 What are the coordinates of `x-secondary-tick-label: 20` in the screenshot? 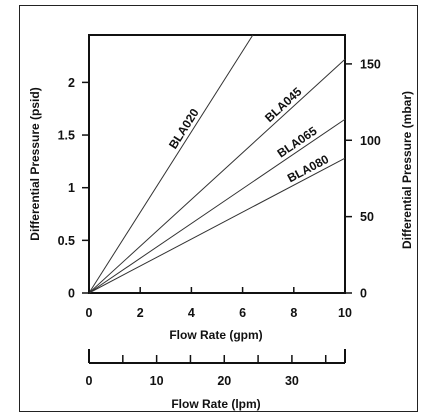 It's located at (224, 381).